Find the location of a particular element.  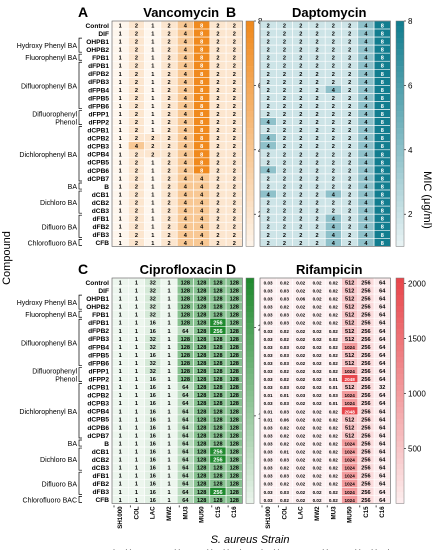

colorbar-tick-label: 500 is located at coordinates (415, 448).